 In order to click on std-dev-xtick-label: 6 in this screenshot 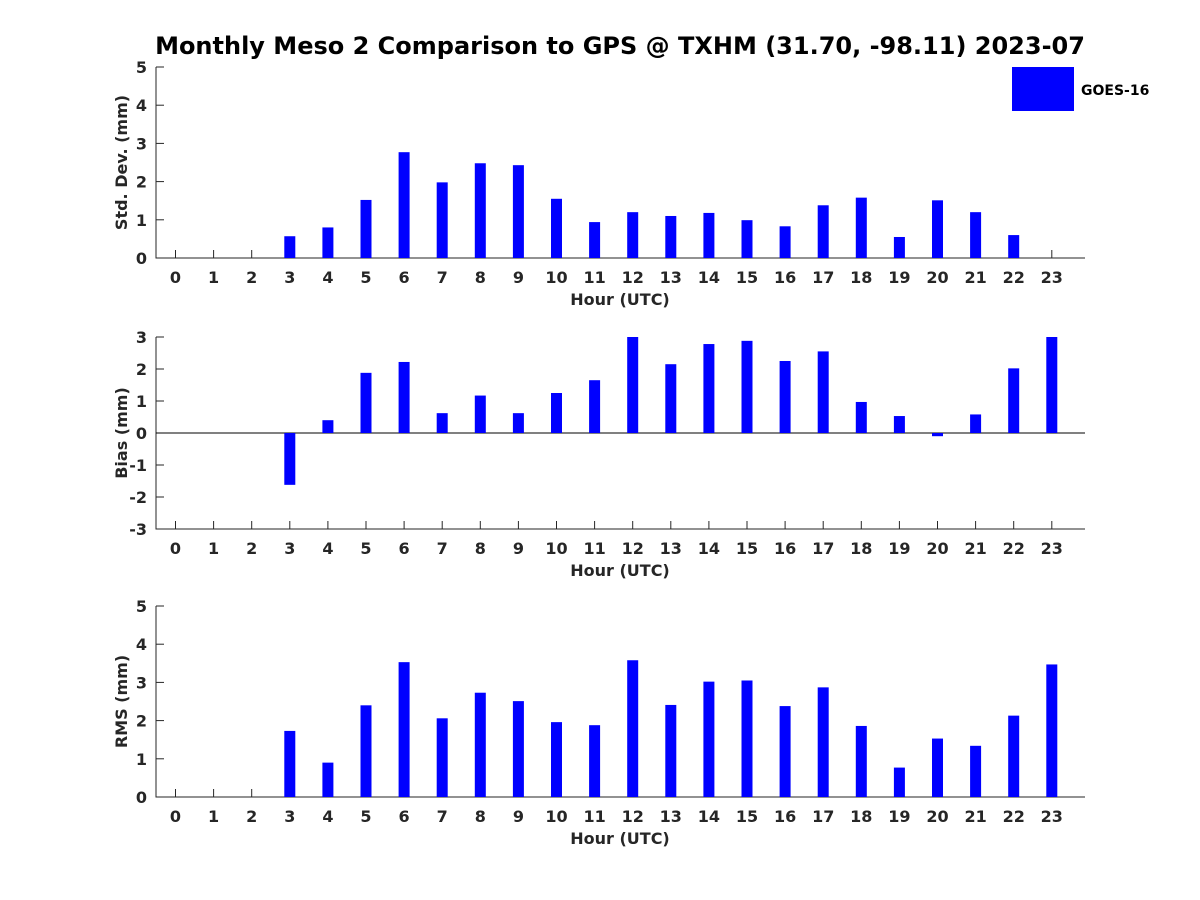, I will do `click(404, 277)`.